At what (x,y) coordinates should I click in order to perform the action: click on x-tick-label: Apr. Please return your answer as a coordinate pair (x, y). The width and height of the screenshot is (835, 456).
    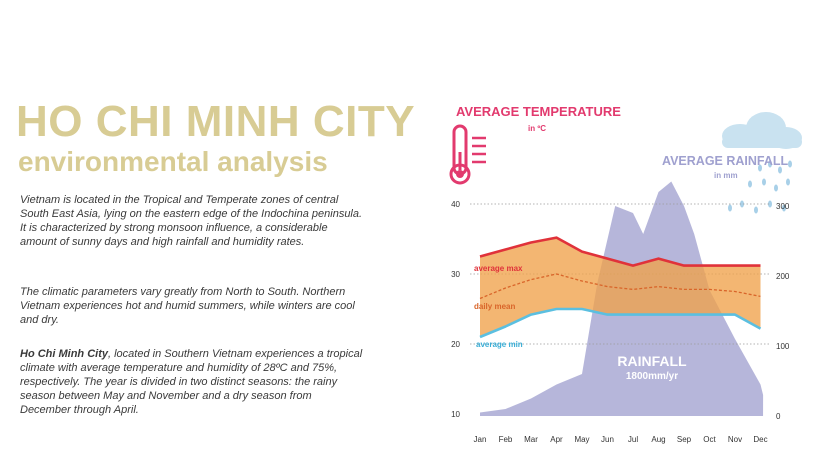
    Looking at the image, I should click on (556, 439).